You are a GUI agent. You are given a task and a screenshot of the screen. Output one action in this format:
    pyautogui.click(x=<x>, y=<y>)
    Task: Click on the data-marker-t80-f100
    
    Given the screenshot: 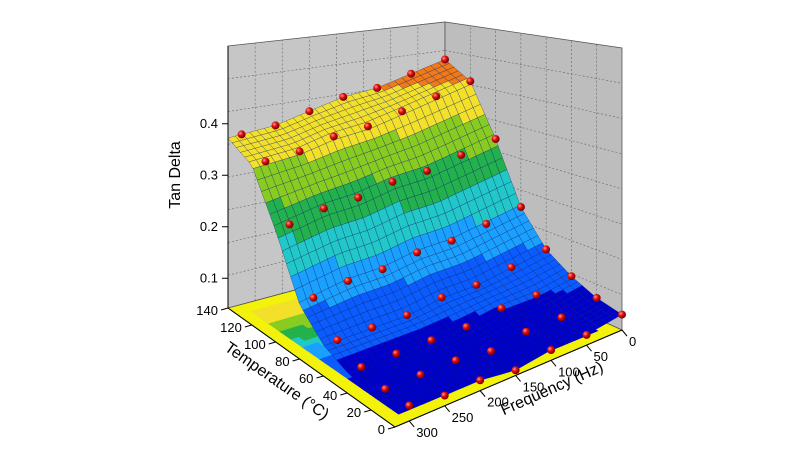 What is the action you would take?
    pyautogui.click(x=451, y=240)
    